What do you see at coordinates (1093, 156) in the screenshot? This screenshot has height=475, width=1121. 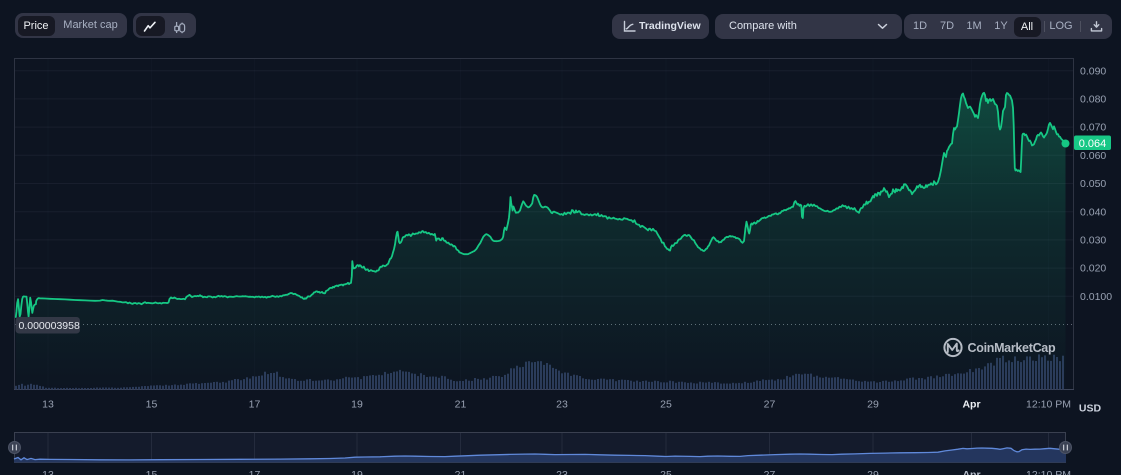 I see `svg-text: 0.060` at bounding box center [1093, 156].